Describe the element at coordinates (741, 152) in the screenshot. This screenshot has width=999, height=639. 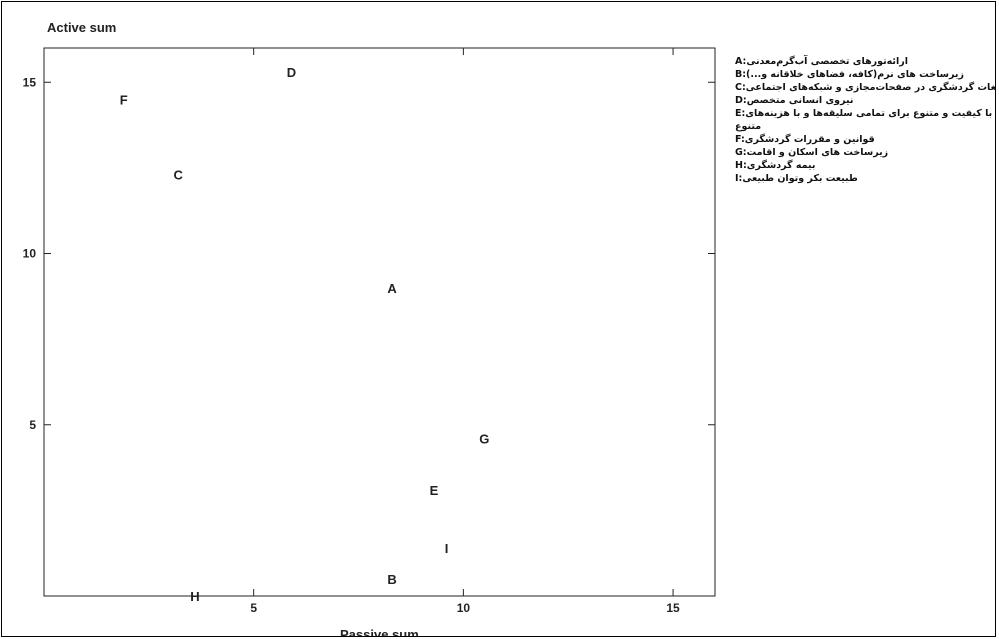
I see `legend-code: G:` at that location.